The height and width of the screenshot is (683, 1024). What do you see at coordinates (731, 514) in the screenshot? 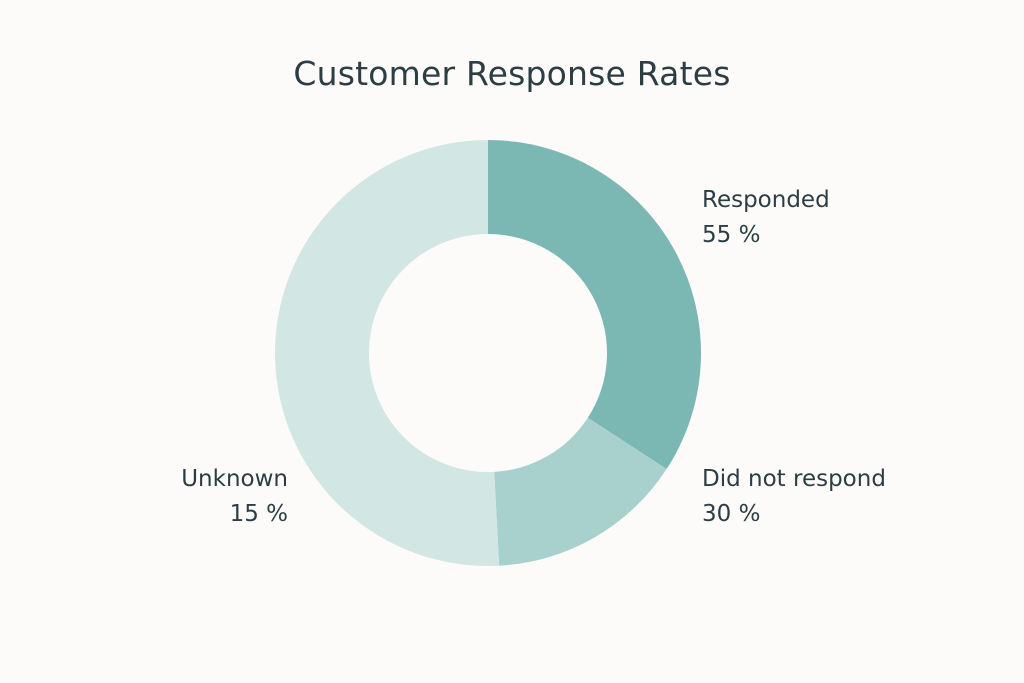
I see `label-did-not-respond-value: 30 %` at bounding box center [731, 514].